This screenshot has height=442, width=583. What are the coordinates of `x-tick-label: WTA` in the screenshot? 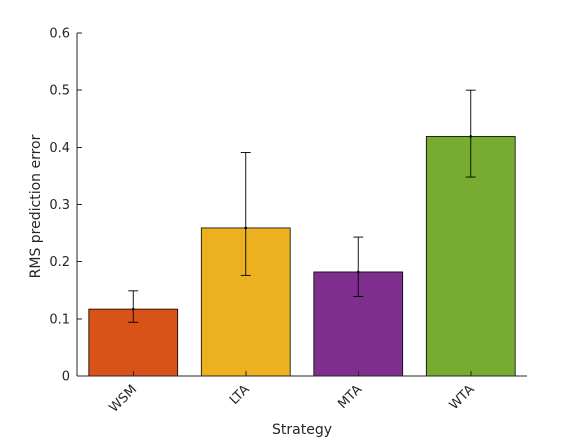 It's located at (462, 397).